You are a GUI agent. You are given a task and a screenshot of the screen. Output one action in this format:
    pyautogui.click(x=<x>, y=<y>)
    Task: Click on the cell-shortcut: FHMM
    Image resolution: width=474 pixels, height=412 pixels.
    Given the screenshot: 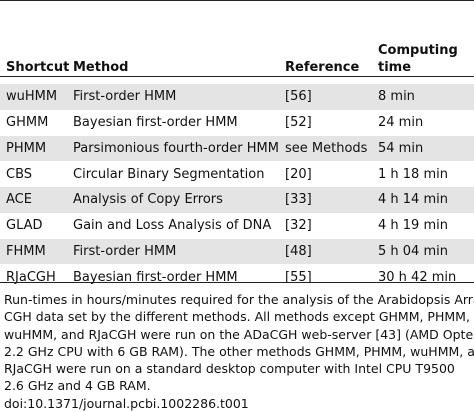 What is the action you would take?
    pyautogui.click(x=33, y=251)
    